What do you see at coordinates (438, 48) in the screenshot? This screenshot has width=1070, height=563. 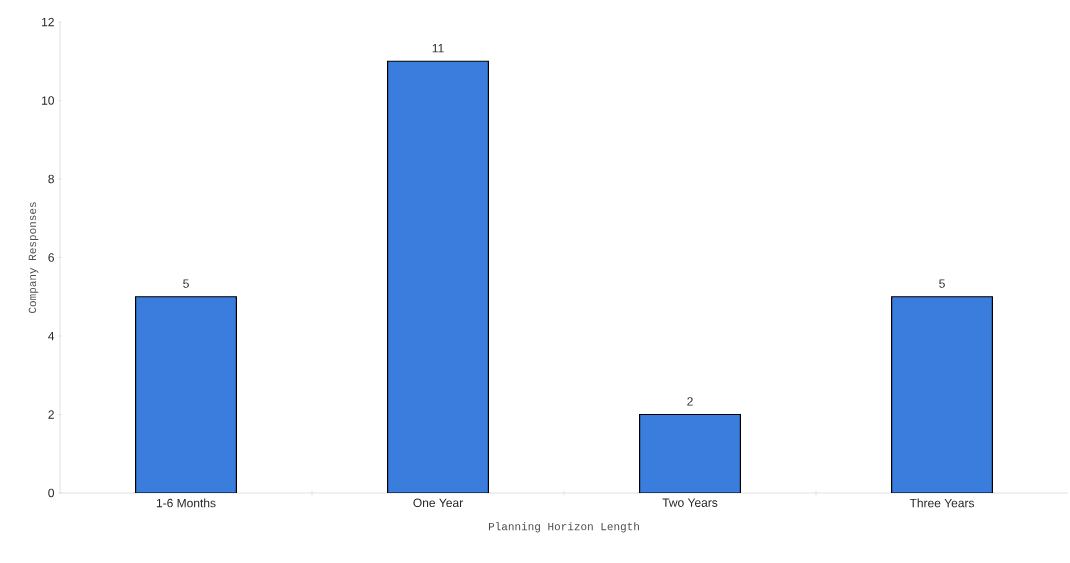 I see `data-label: 11` at bounding box center [438, 48].